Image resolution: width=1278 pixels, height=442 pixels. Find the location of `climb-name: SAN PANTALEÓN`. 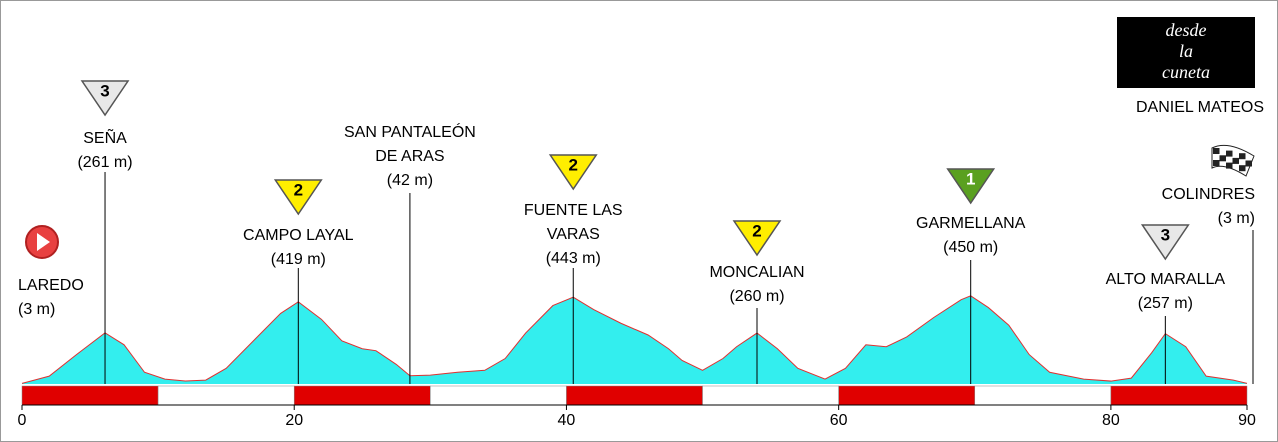

climb-name: SAN PANTALEÓN is located at coordinates (410, 131).